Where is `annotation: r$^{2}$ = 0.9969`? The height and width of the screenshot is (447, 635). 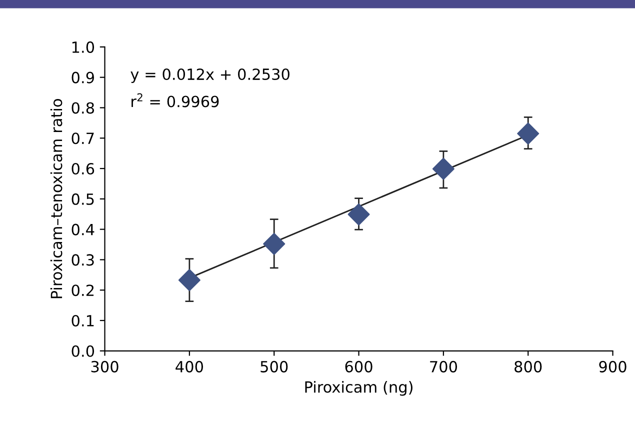 annotation: r$^{2}$ = 0.9969 is located at coordinates (175, 100).